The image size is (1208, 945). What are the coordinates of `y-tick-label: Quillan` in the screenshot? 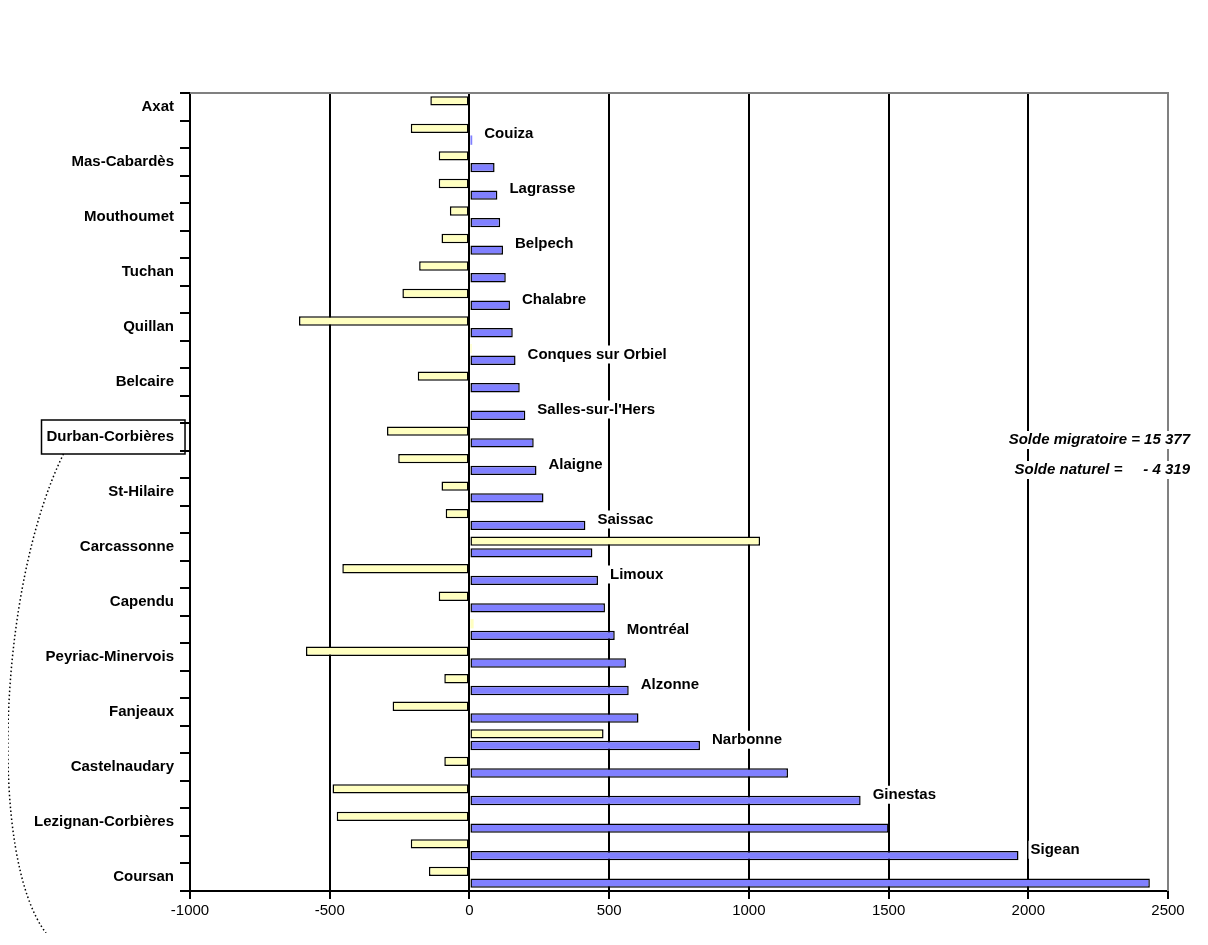 It's located at (149, 326).